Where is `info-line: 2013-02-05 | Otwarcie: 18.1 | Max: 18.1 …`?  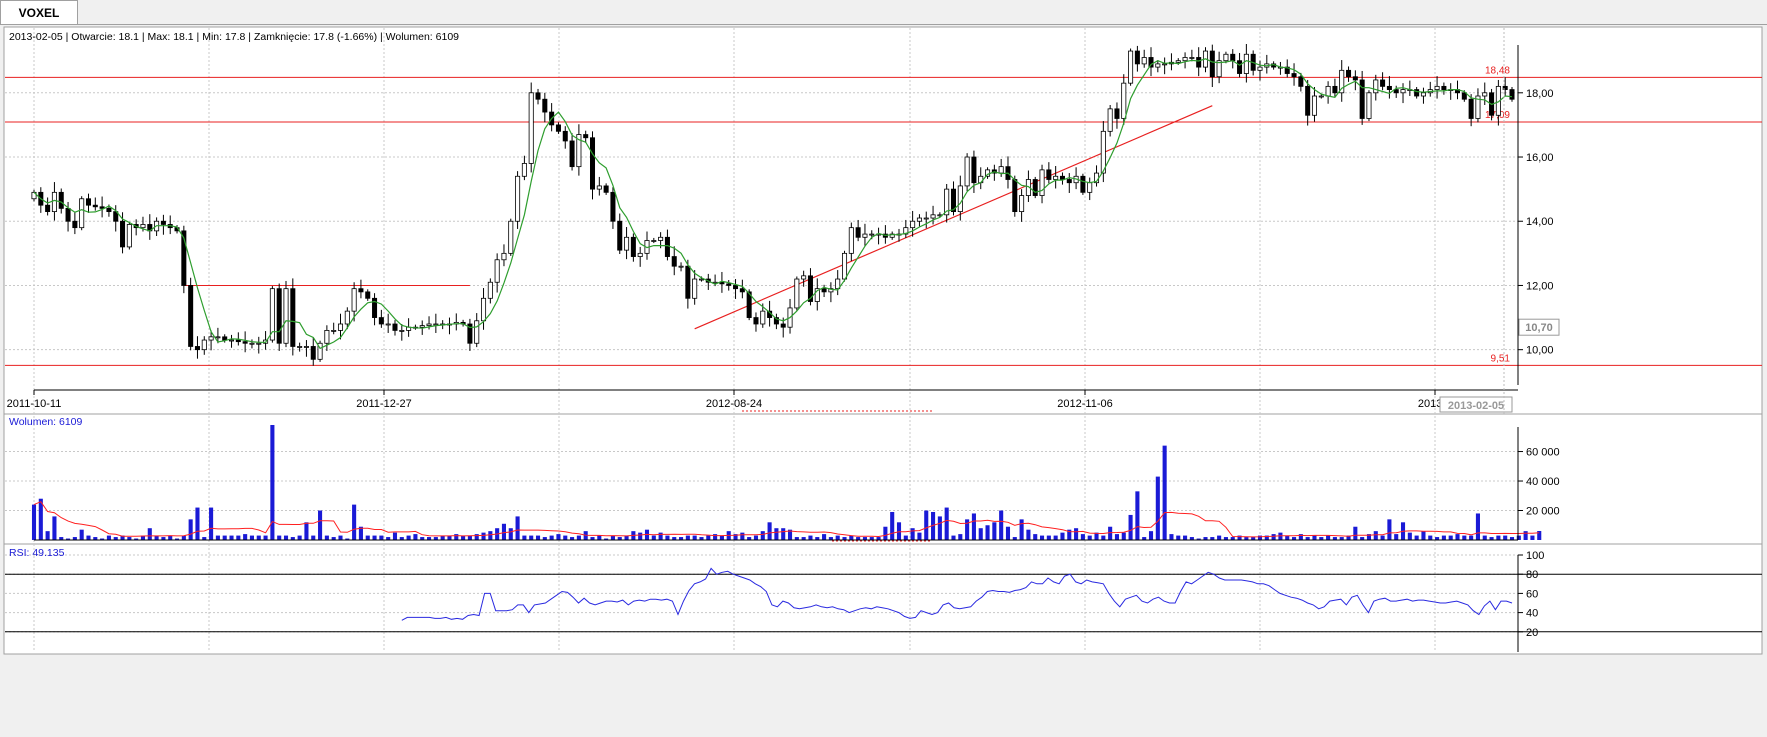 info-line: 2013-02-05 | Otwarcie: 18.1 | Max: 18.1 … is located at coordinates (234, 37).